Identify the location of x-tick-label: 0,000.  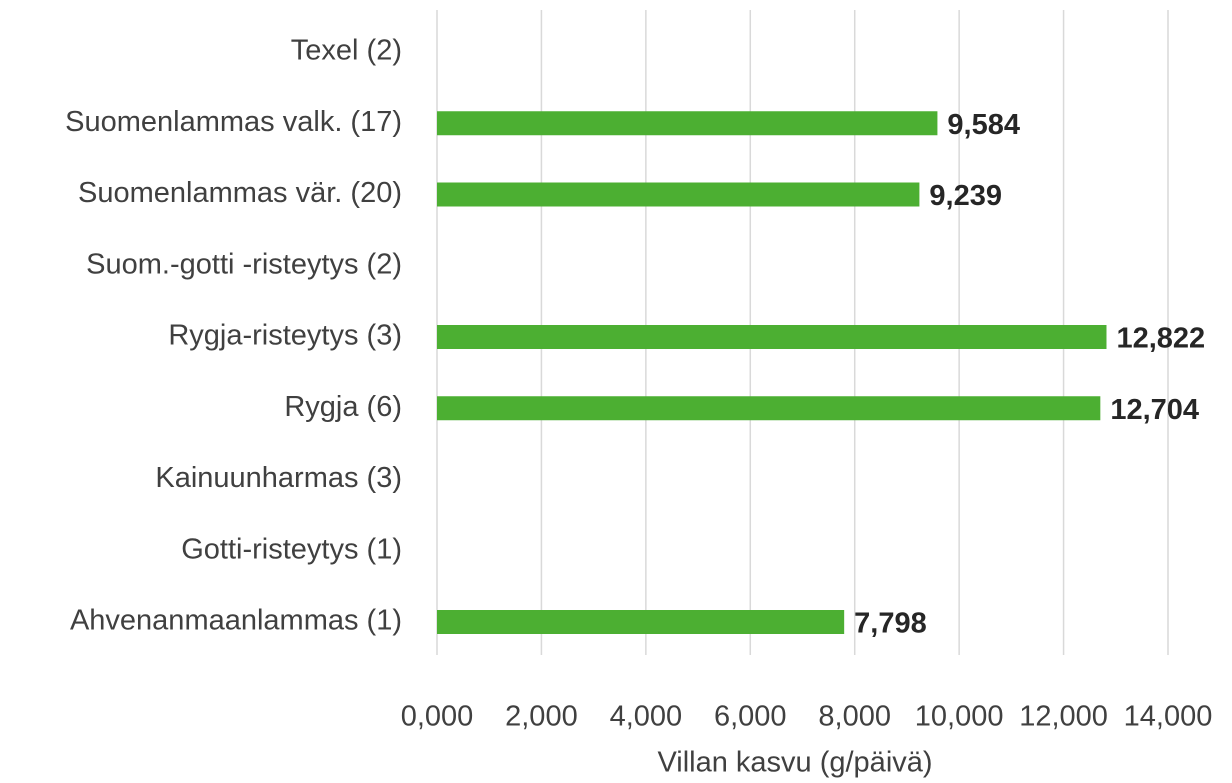
(437, 717).